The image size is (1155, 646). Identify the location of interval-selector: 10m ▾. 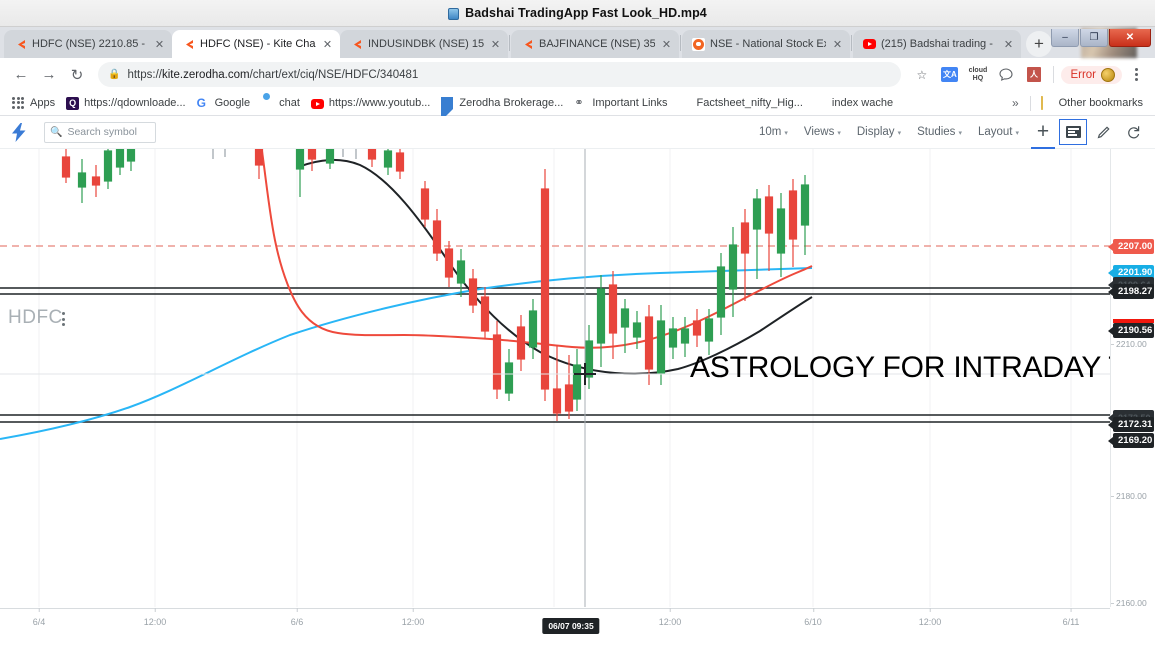
(773, 132).